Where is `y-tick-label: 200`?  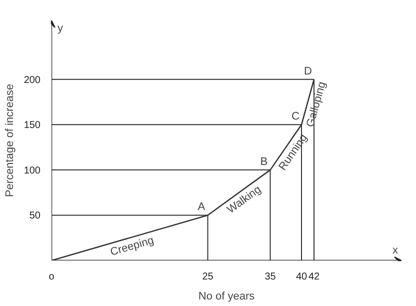 y-tick-label: 200 is located at coordinates (32, 80).